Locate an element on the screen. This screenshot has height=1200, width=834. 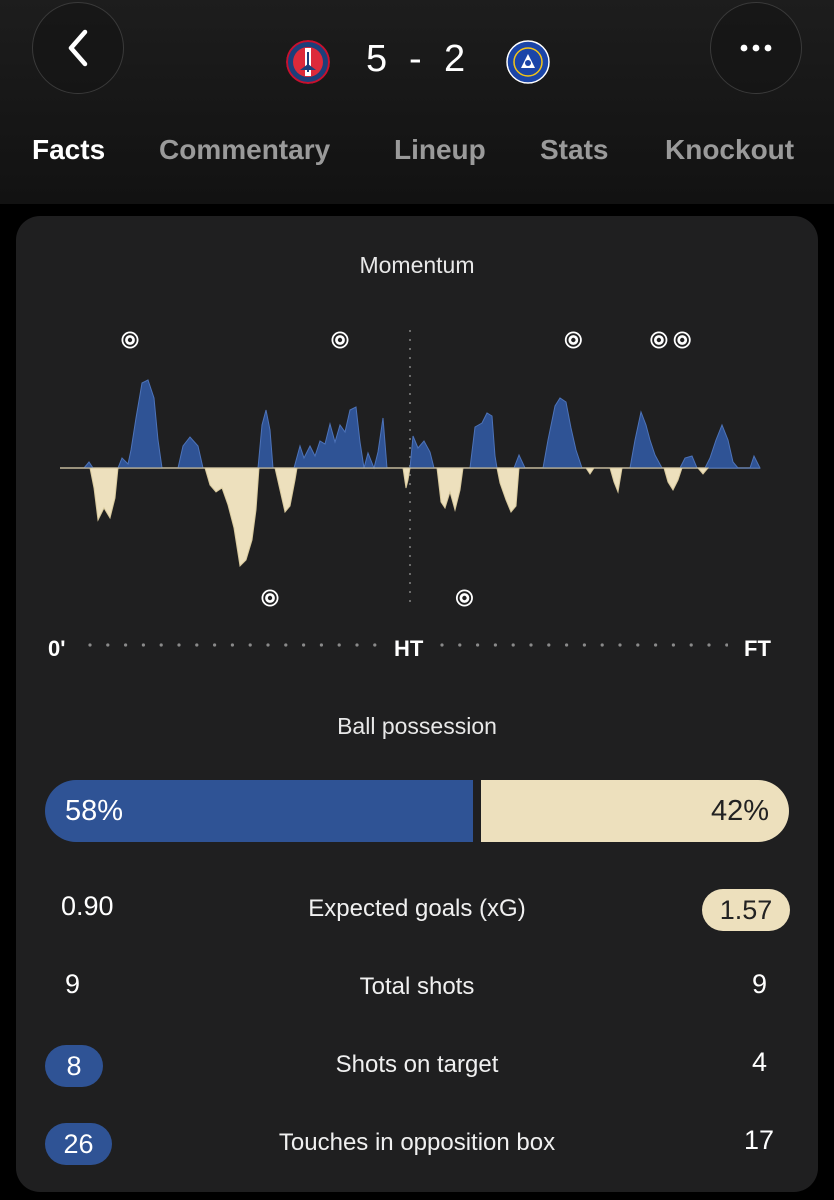
stat-row-shots-on-target: 8 Shots on target 4 is located at coordinates (417, 1066).